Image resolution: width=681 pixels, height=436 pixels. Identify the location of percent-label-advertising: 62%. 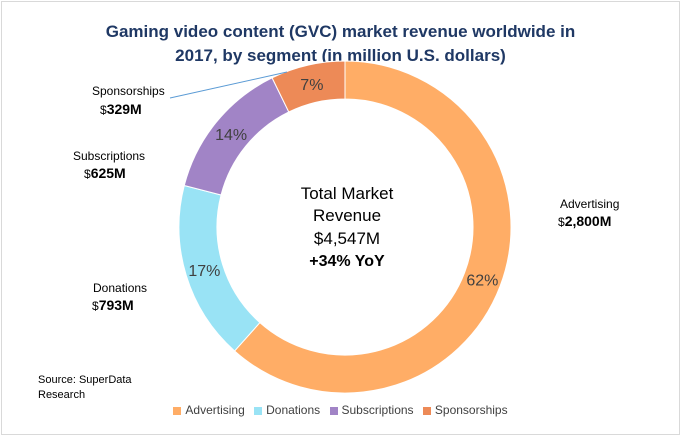
(482, 280).